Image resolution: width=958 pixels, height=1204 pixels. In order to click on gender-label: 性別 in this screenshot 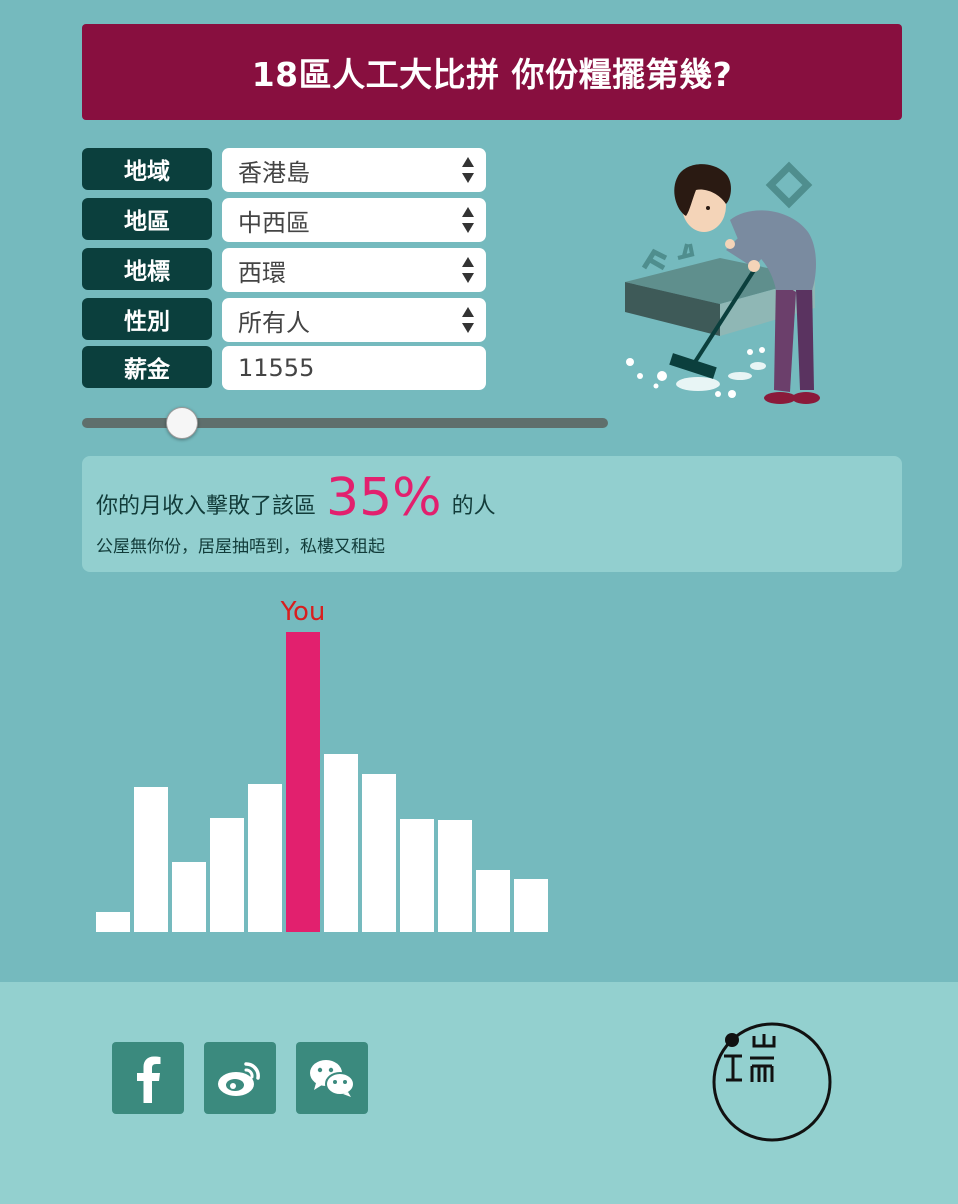, I will do `click(147, 319)`.